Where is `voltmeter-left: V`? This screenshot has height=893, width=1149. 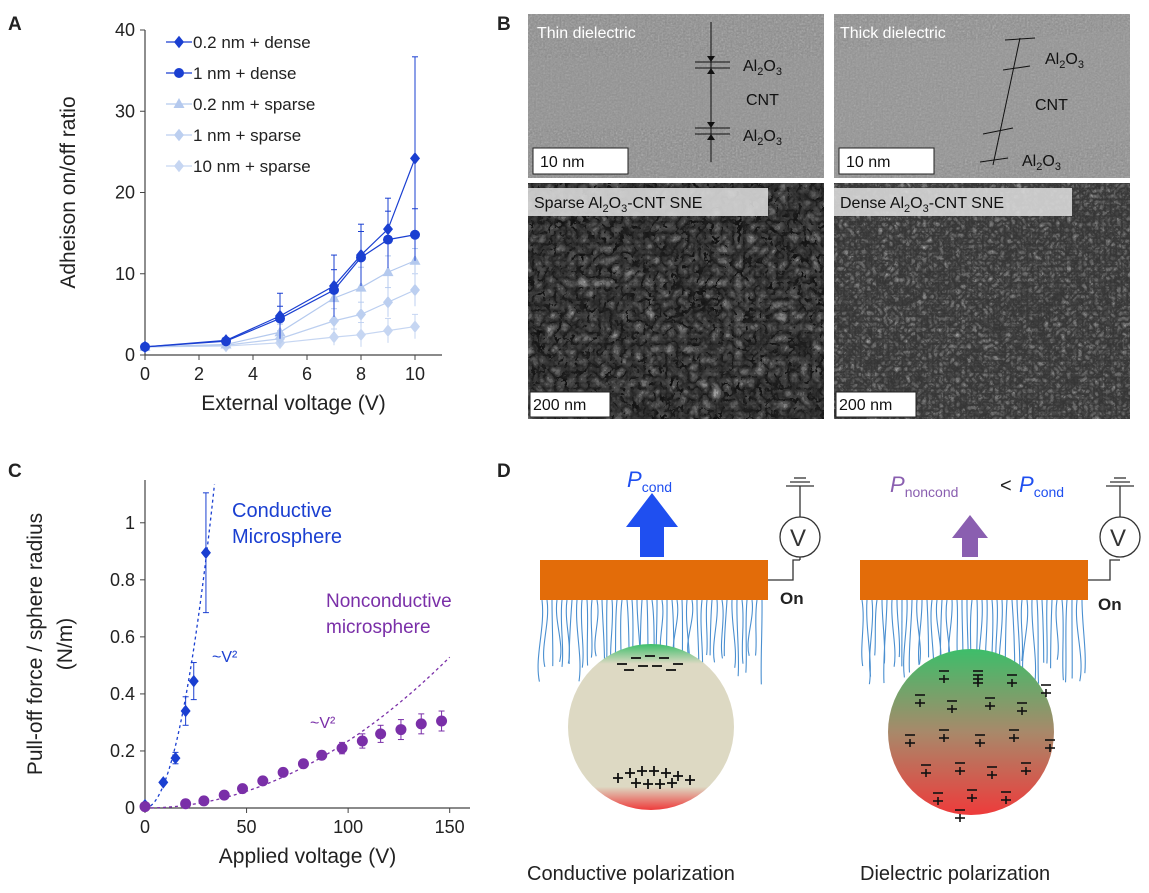
voltmeter-left: V is located at coordinates (798, 538).